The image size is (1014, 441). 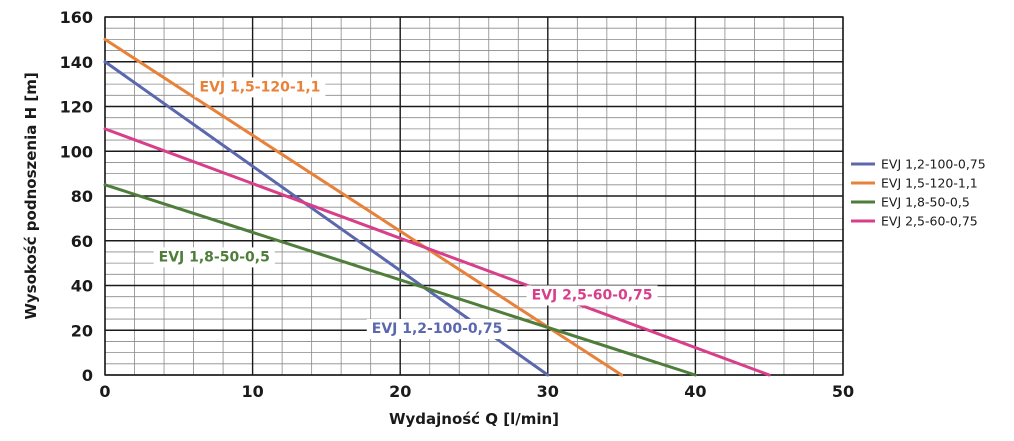 I want to click on y-tick-label: 60, so click(x=82, y=241).